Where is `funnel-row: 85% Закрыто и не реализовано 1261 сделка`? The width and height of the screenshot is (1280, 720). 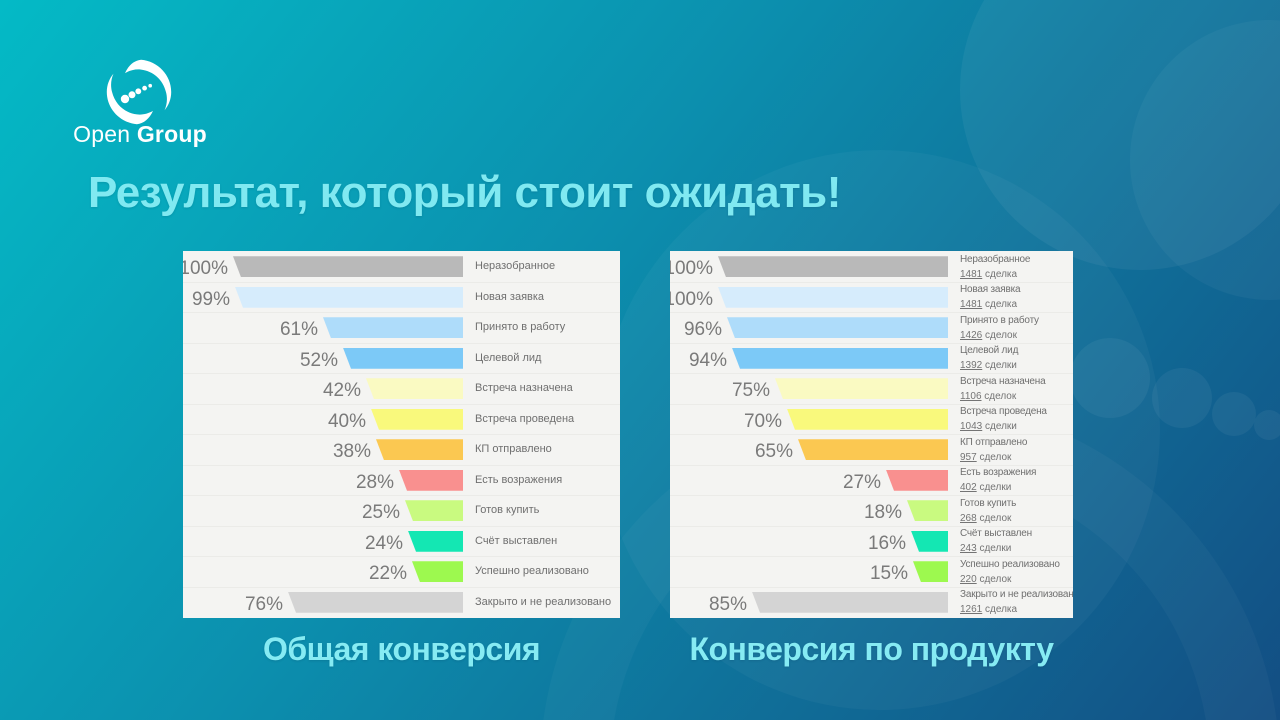
funnel-row: 85% Закрыто и не реализовано 1261 сделка is located at coordinates (871, 602).